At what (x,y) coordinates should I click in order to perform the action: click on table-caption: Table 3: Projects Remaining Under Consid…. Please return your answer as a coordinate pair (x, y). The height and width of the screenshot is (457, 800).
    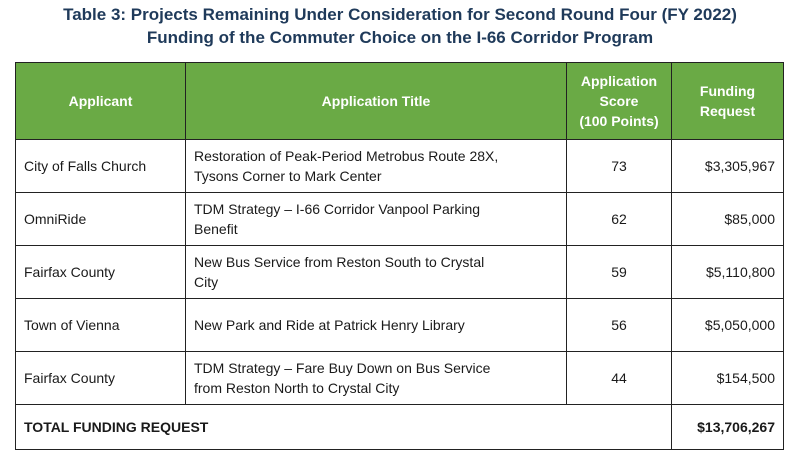
    Looking at the image, I should click on (400, 27).